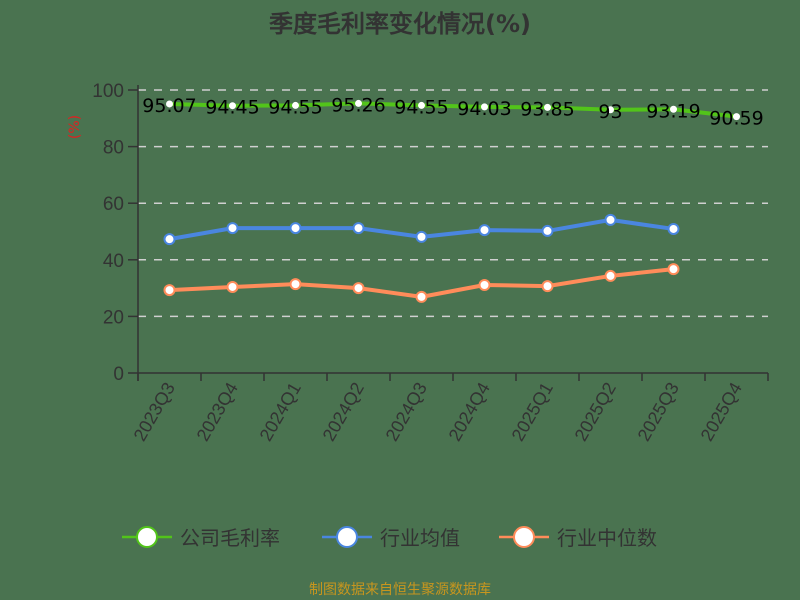 Image resolution: width=800 pixels, height=600 pixels. I want to click on legend-item: 行业均值, so click(391, 538).